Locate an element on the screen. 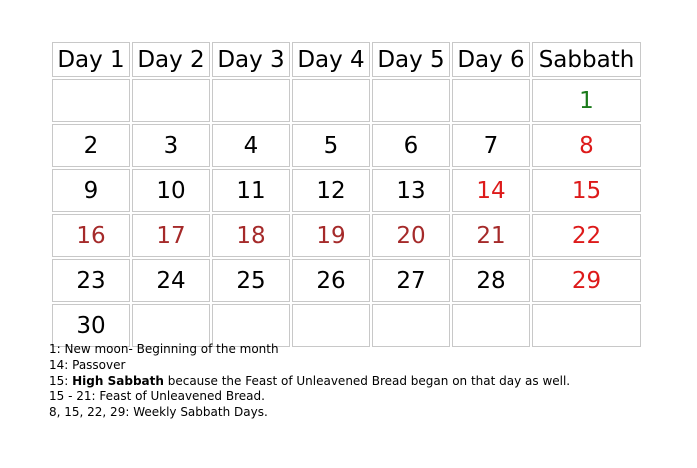 The width and height of the screenshot is (697, 468). day-cell: 2 is located at coordinates (91, 145).